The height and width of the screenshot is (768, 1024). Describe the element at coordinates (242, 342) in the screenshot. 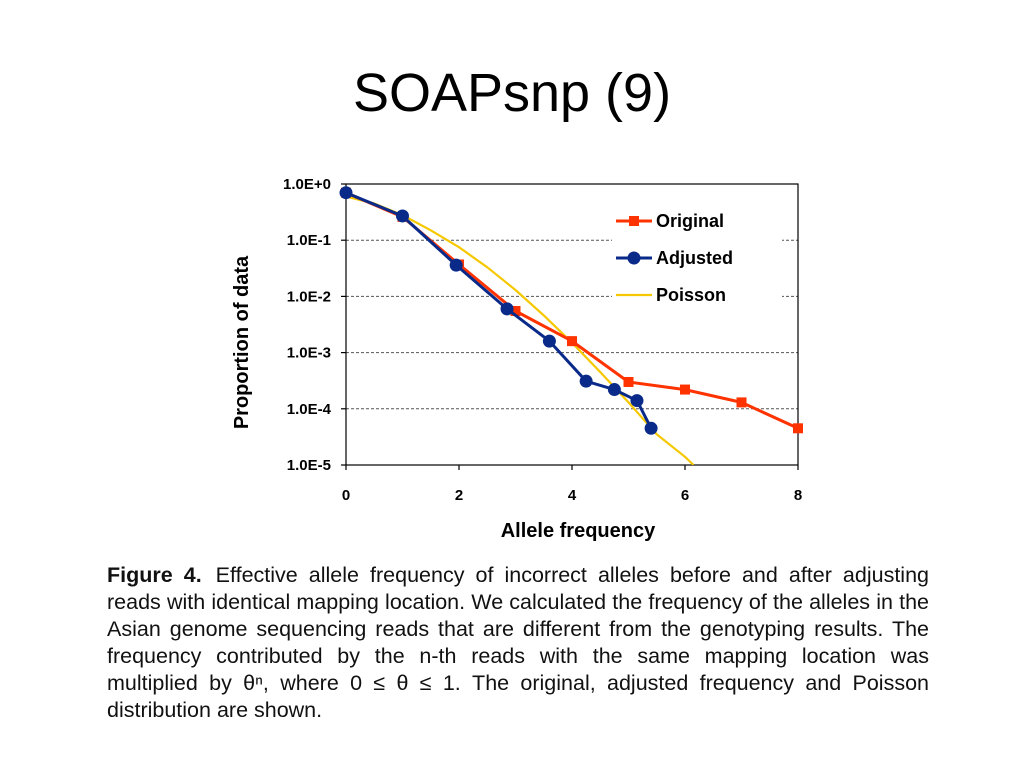

I see `y-axis-label: Proportion of data` at that location.